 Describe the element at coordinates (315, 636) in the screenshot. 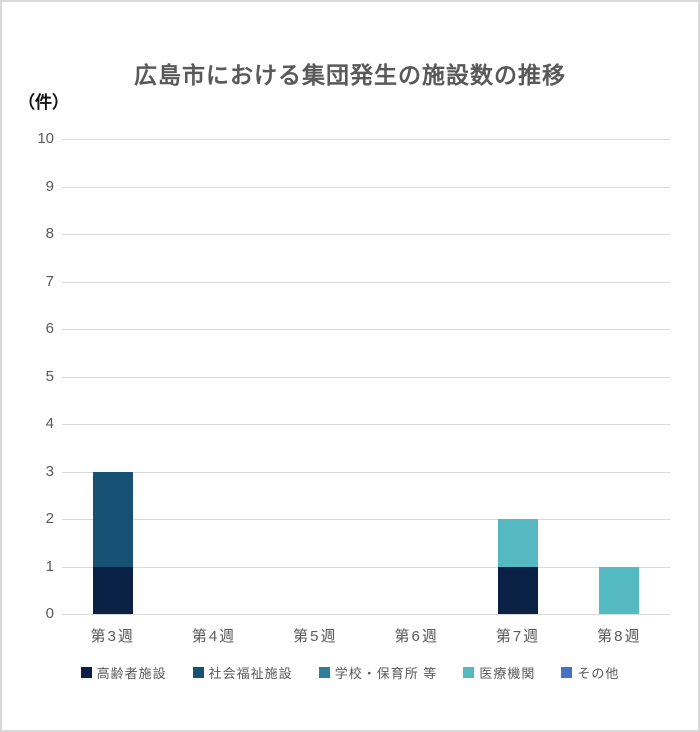

I see `x-category-label: 第5週` at that location.